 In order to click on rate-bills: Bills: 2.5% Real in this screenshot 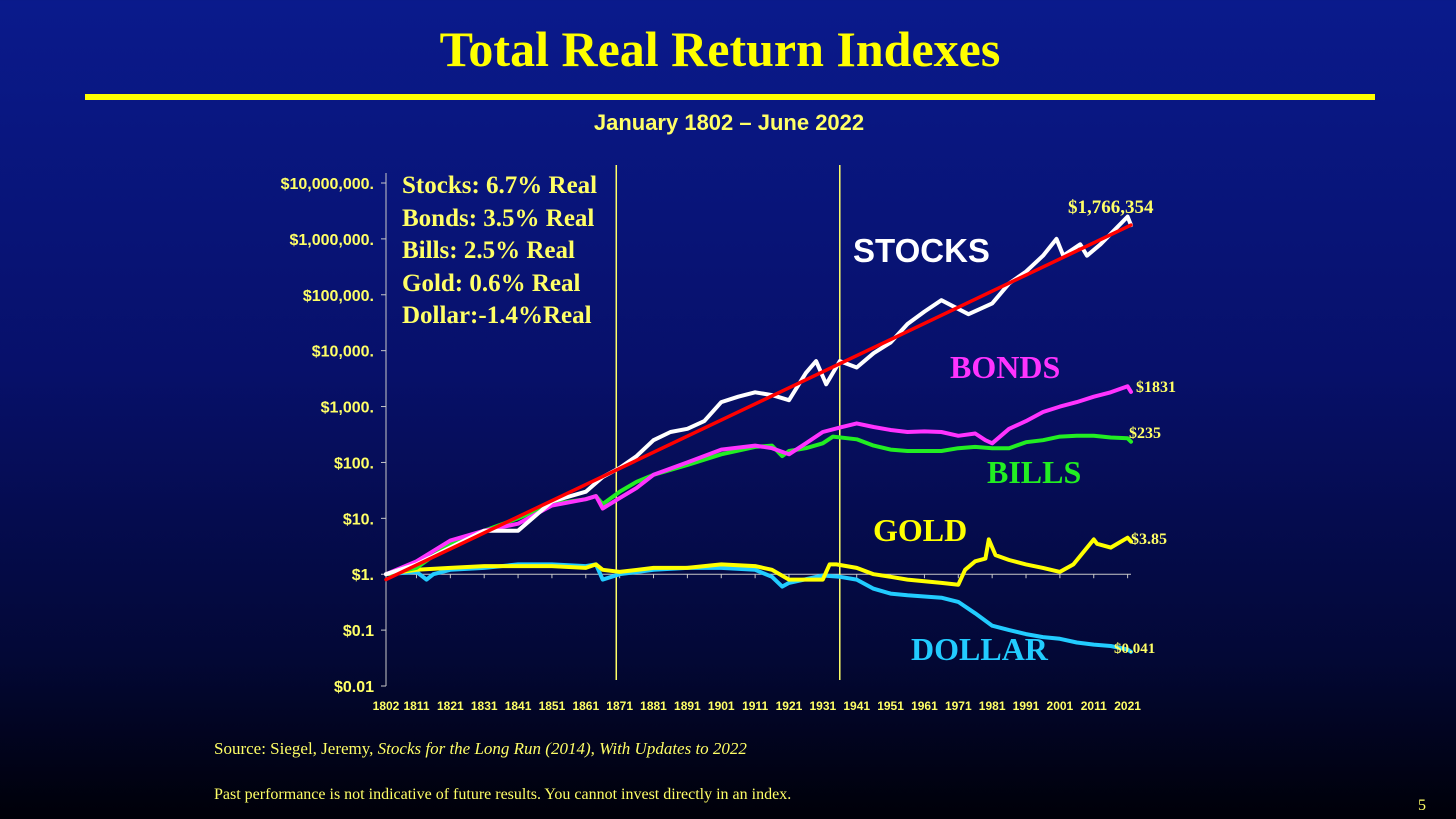, I will do `click(488, 250)`.